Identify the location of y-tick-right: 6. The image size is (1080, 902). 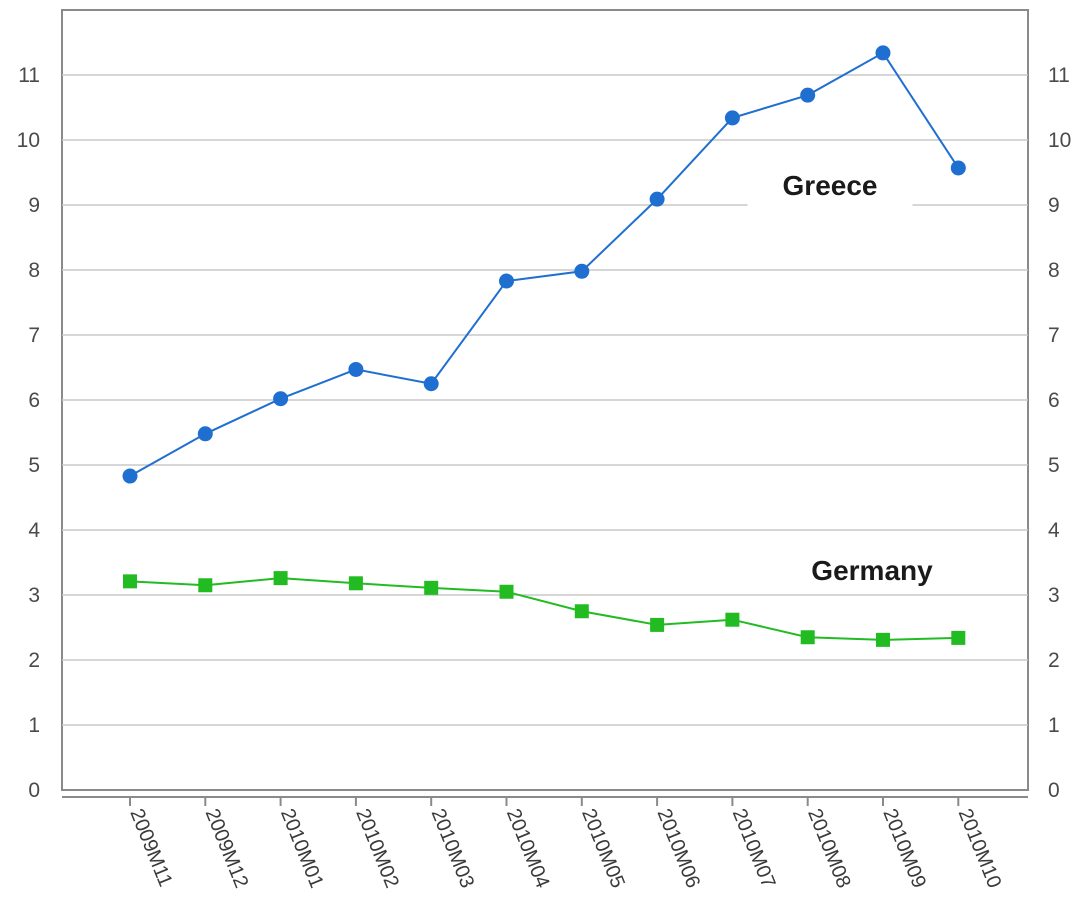
(1054, 400).